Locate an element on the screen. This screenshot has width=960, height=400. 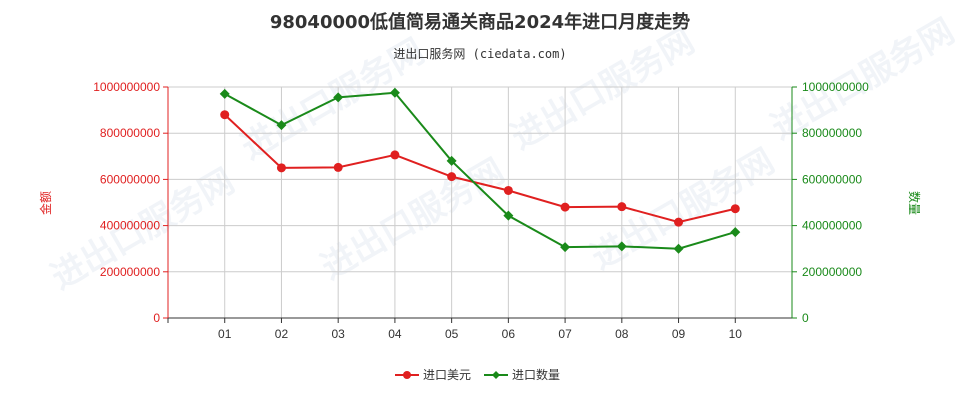
y-right-tick-label: 600000000 is located at coordinates (832, 179).